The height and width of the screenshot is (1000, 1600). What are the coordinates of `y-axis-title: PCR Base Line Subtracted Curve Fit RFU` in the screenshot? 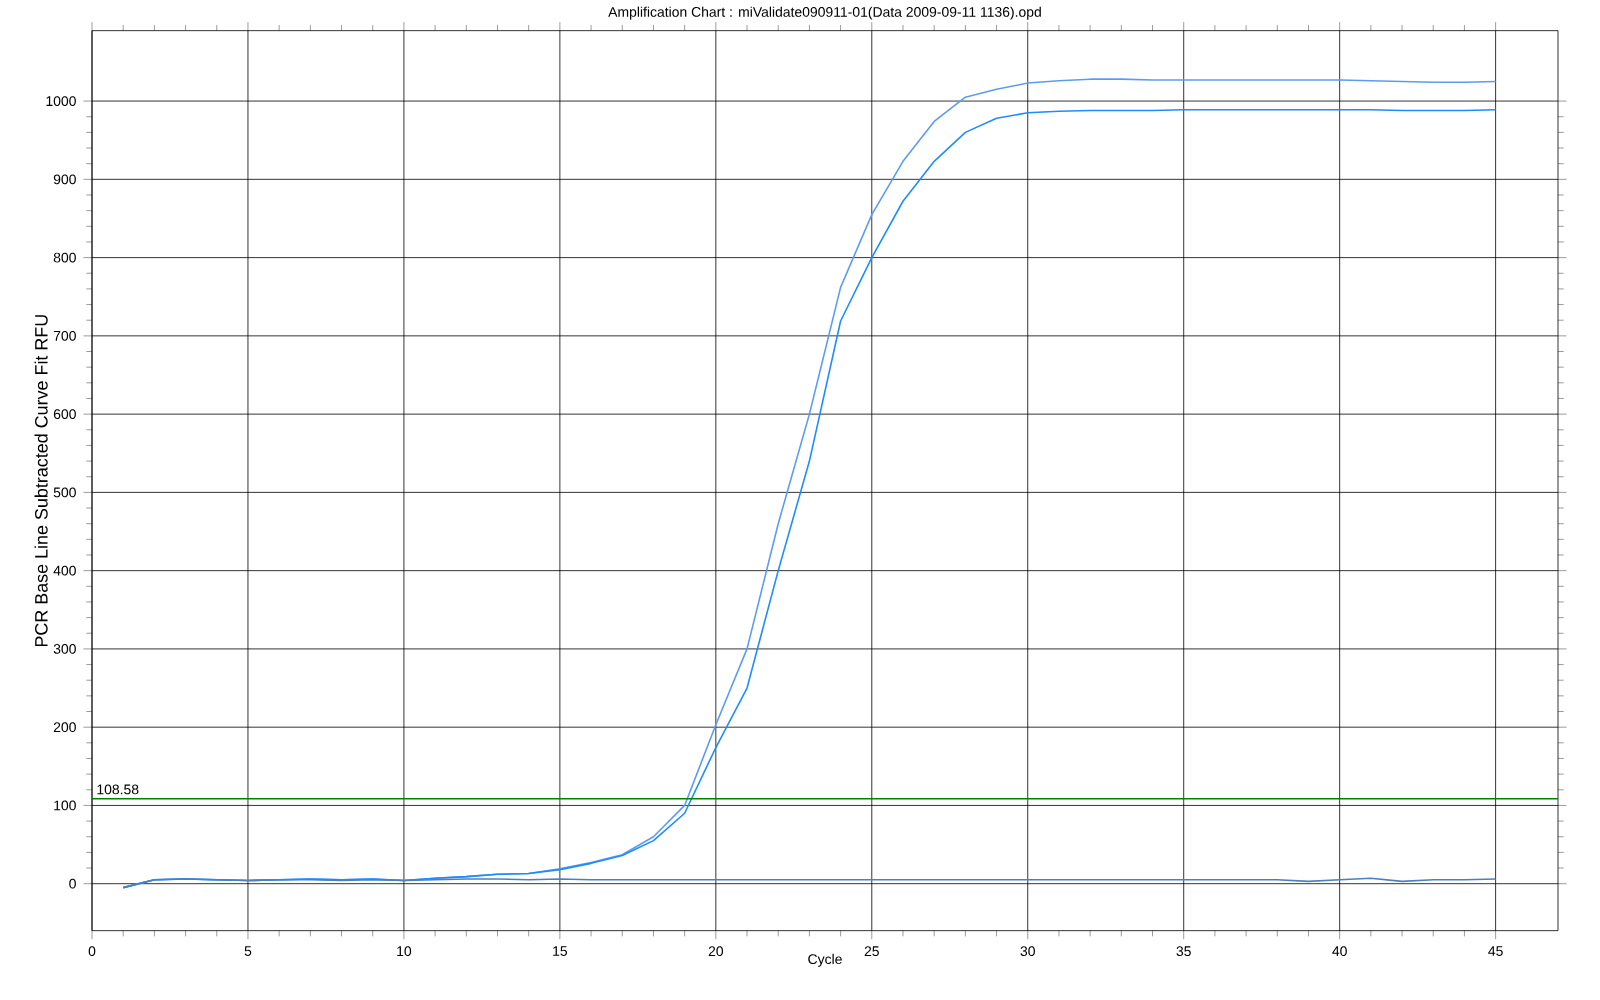 It's located at (41, 480).